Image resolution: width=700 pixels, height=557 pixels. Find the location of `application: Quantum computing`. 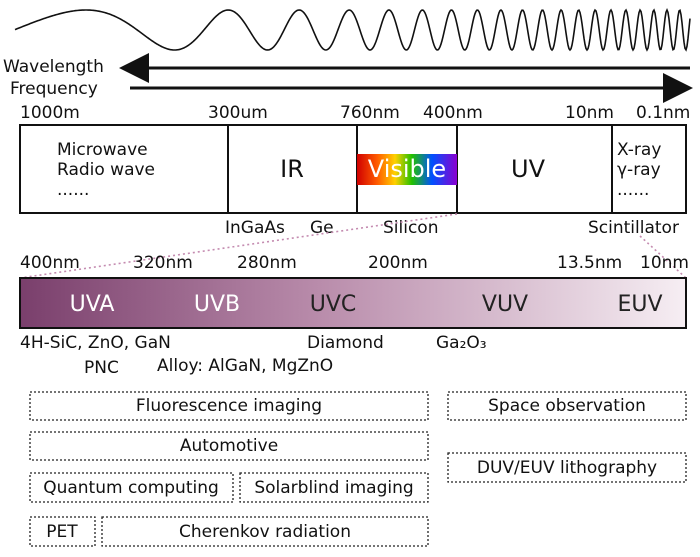

application: Quantum computing is located at coordinates (131, 488).